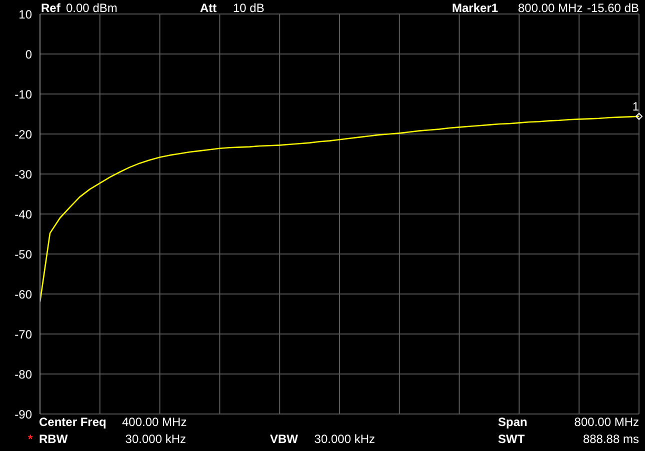  I want to click on text: VBW, so click(284, 439).